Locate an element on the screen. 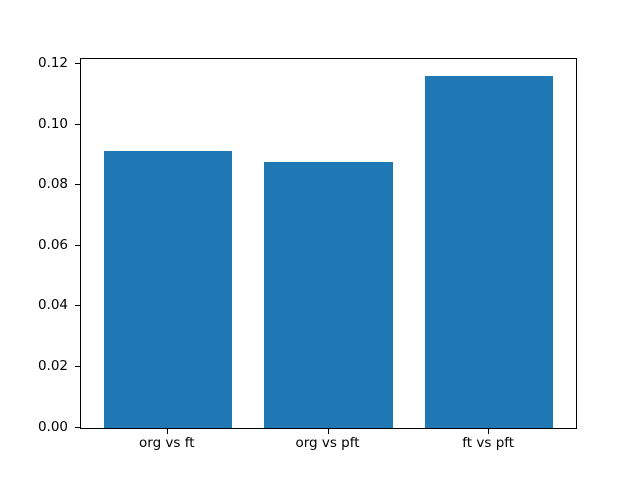 The image size is (640, 480). y-tick-label: 0.04 is located at coordinates (52, 305).